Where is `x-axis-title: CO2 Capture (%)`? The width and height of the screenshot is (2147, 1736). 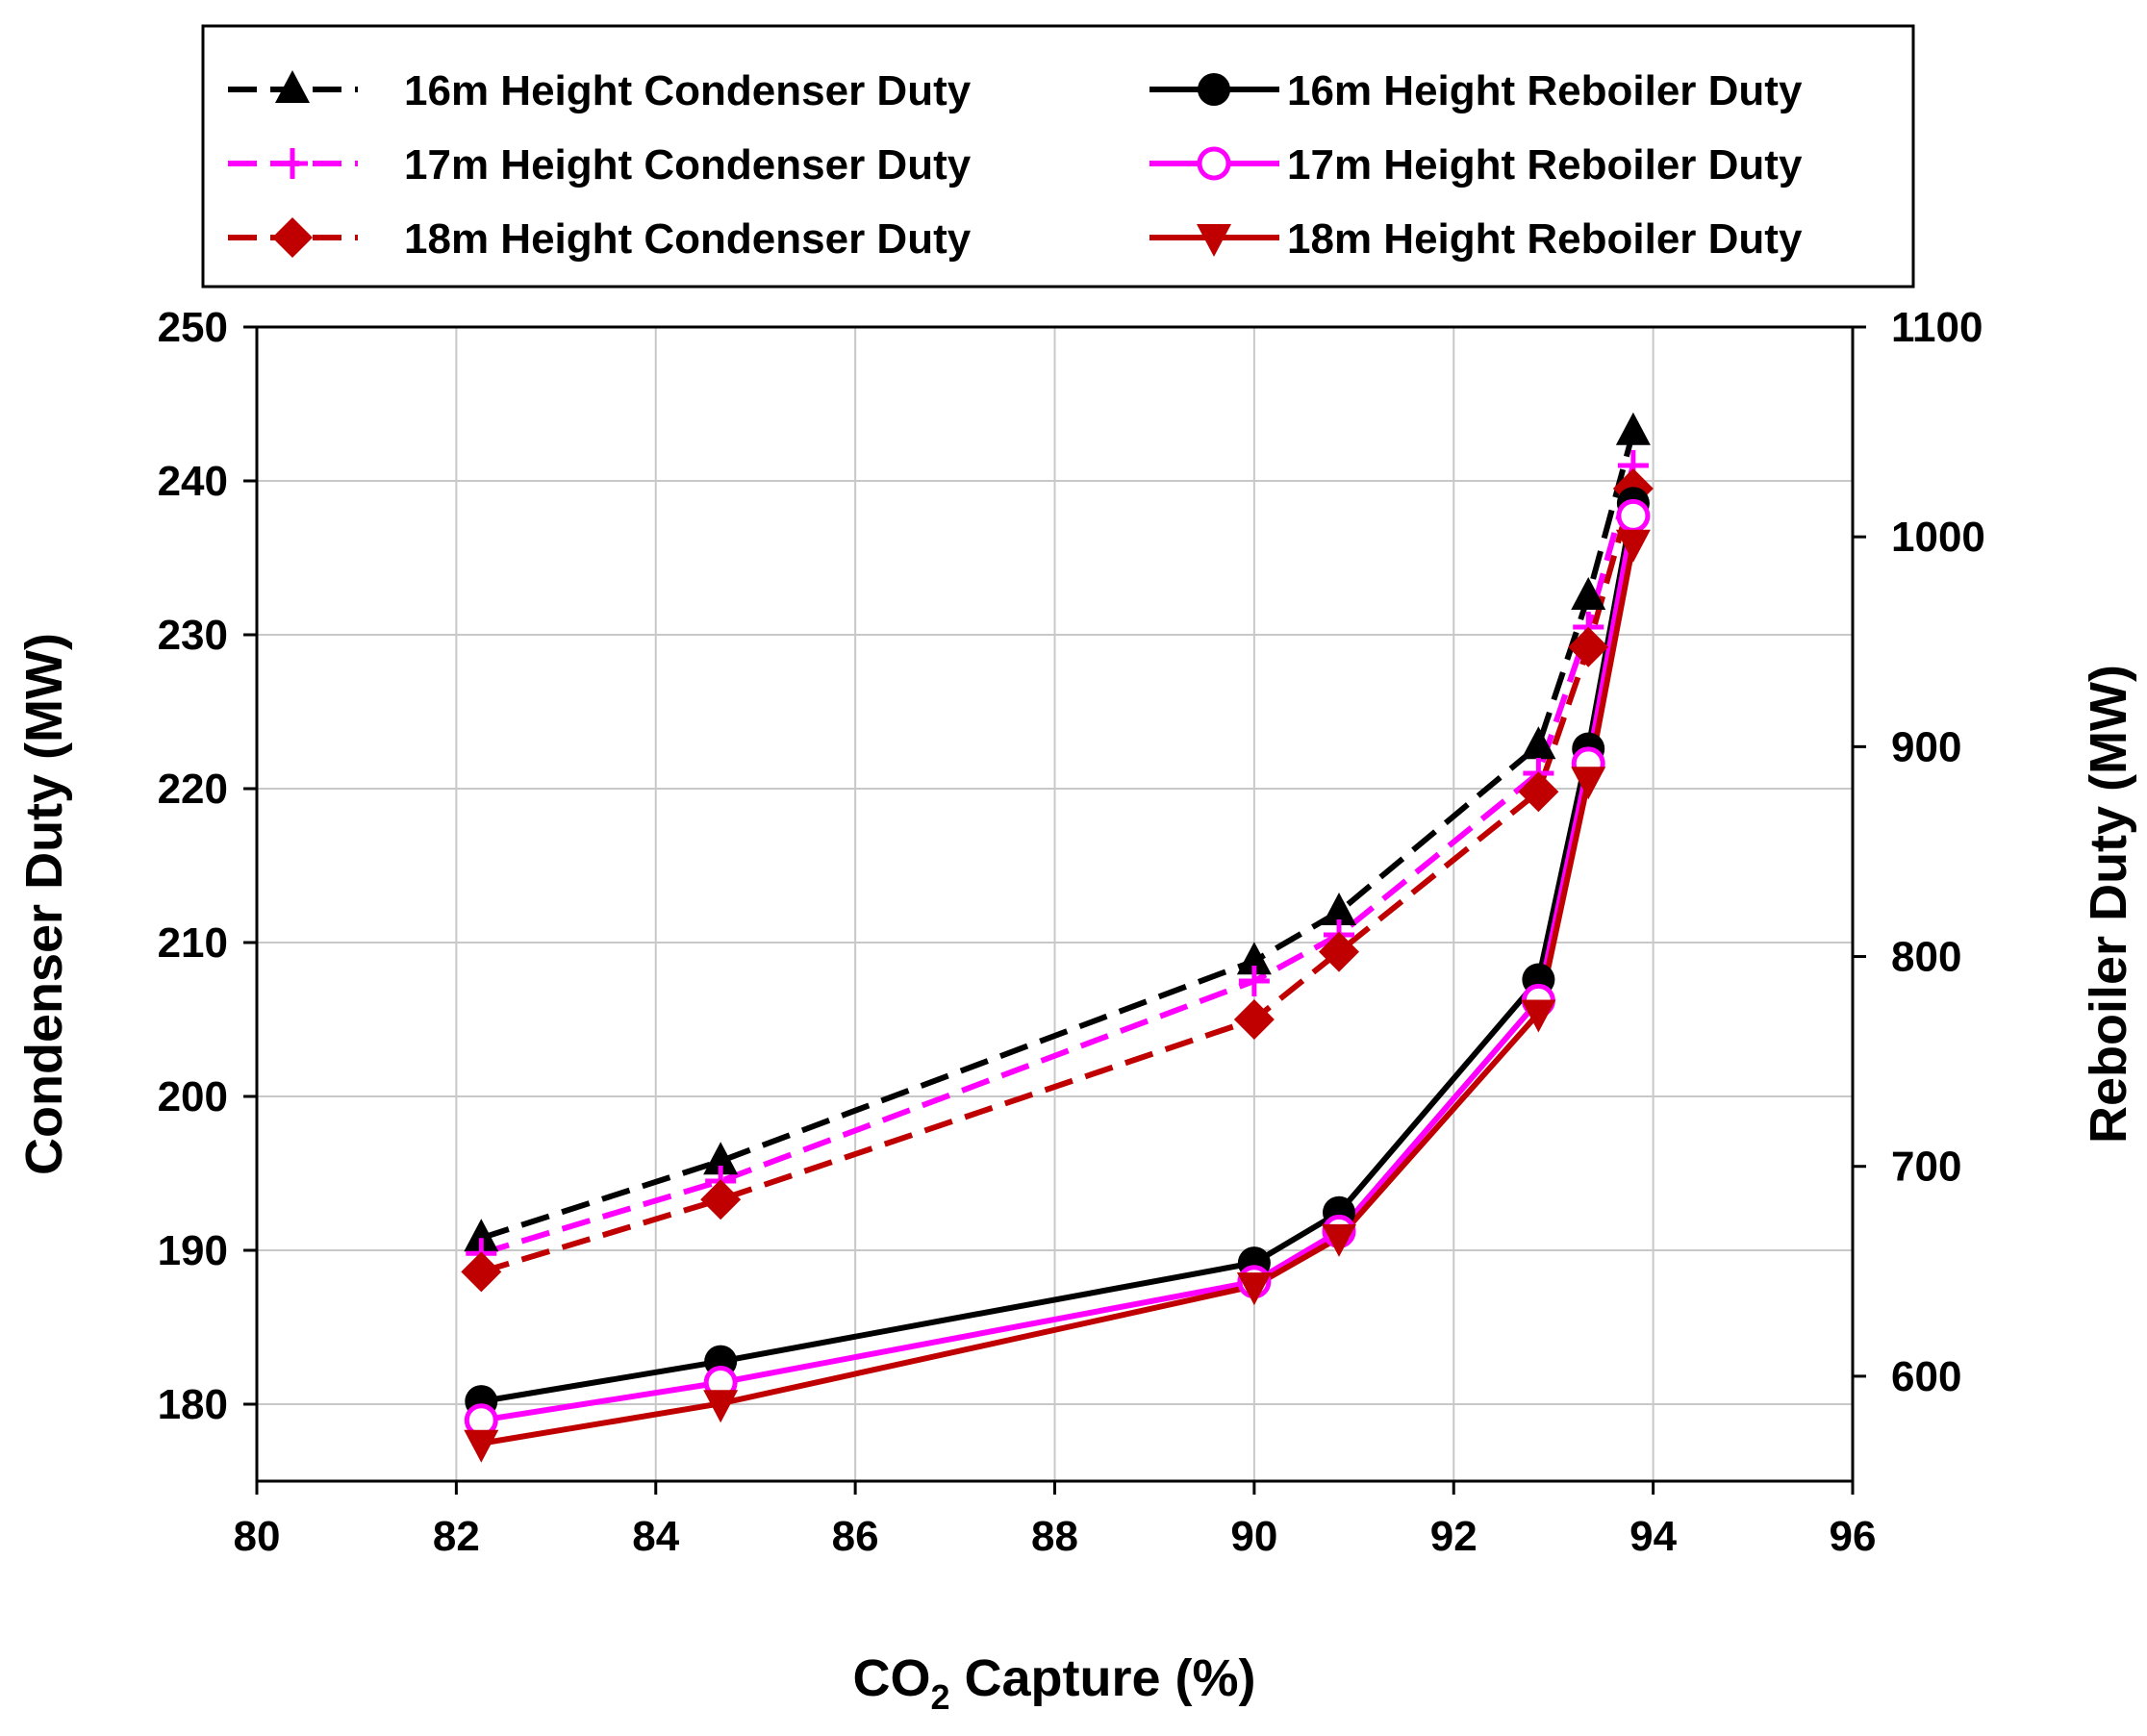
x-axis-title: CO2 Capture (%) is located at coordinates (1053, 1683).